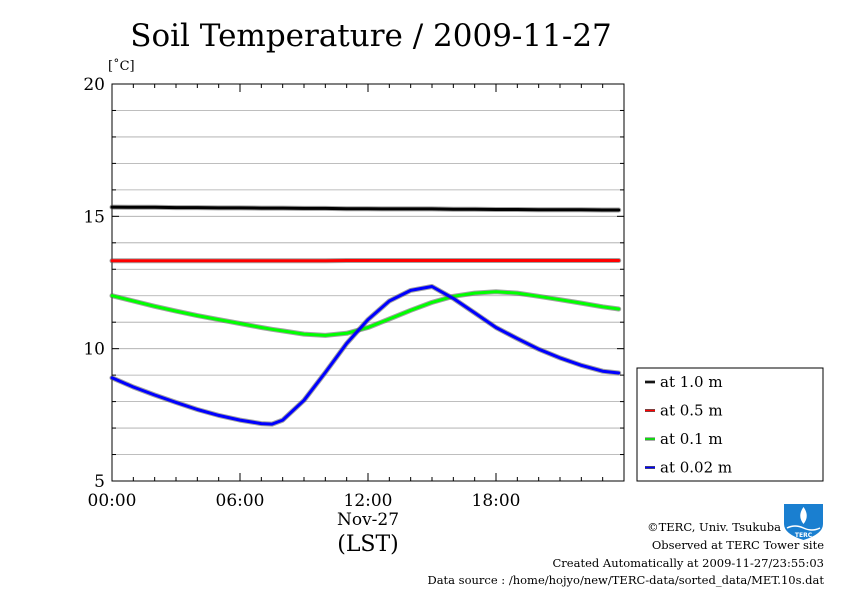  I want to click on logo-drop-icon, so click(803, 515).